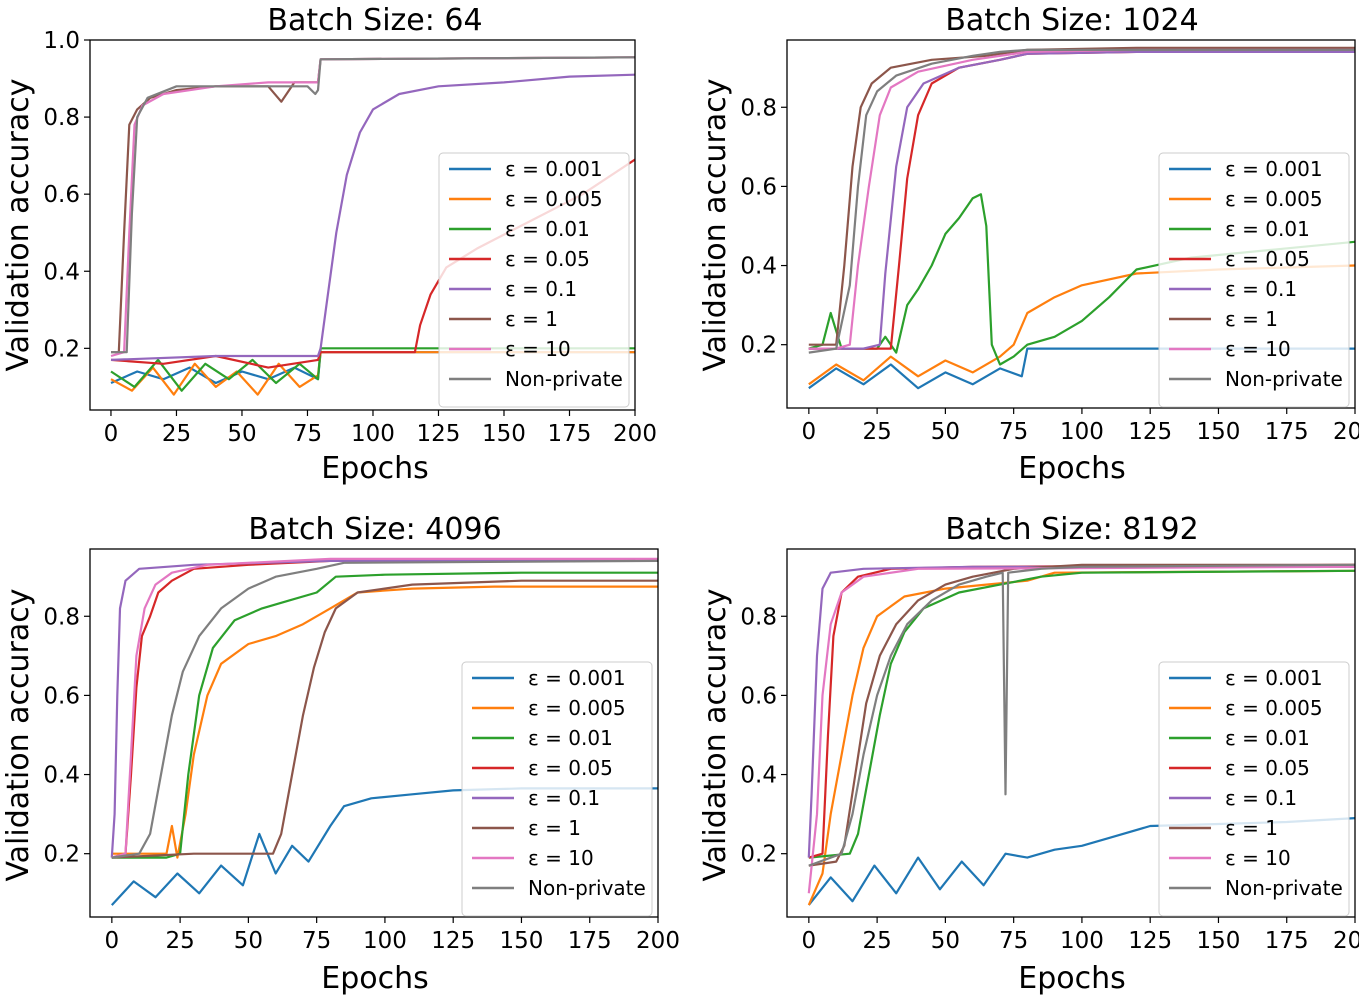 This screenshot has height=996, width=1359. I want to click on subplot-title: Batch Size: 64, so click(374, 20).